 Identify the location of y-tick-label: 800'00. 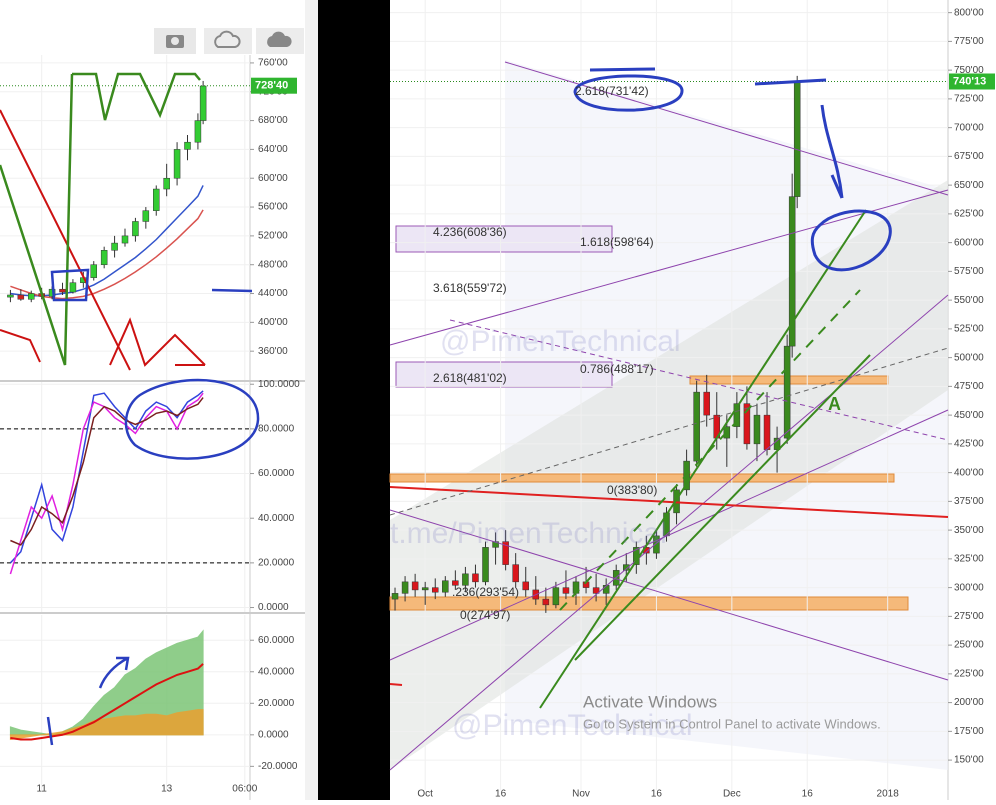
(969, 12).